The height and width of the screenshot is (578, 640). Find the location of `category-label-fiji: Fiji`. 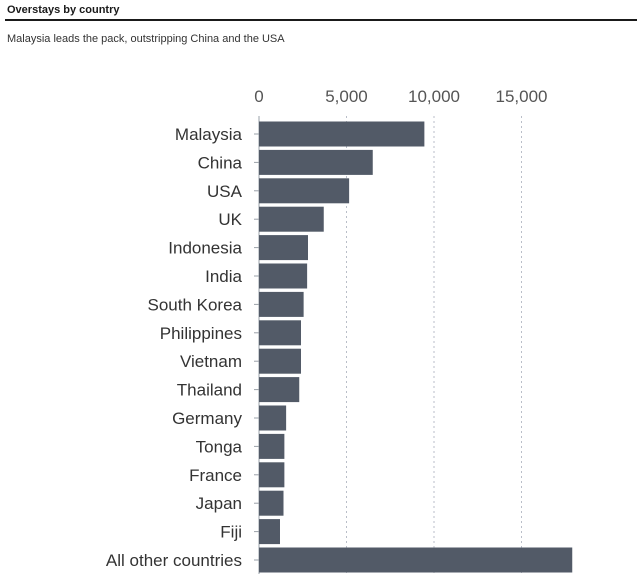

category-label-fiji: Fiji is located at coordinates (231, 532).